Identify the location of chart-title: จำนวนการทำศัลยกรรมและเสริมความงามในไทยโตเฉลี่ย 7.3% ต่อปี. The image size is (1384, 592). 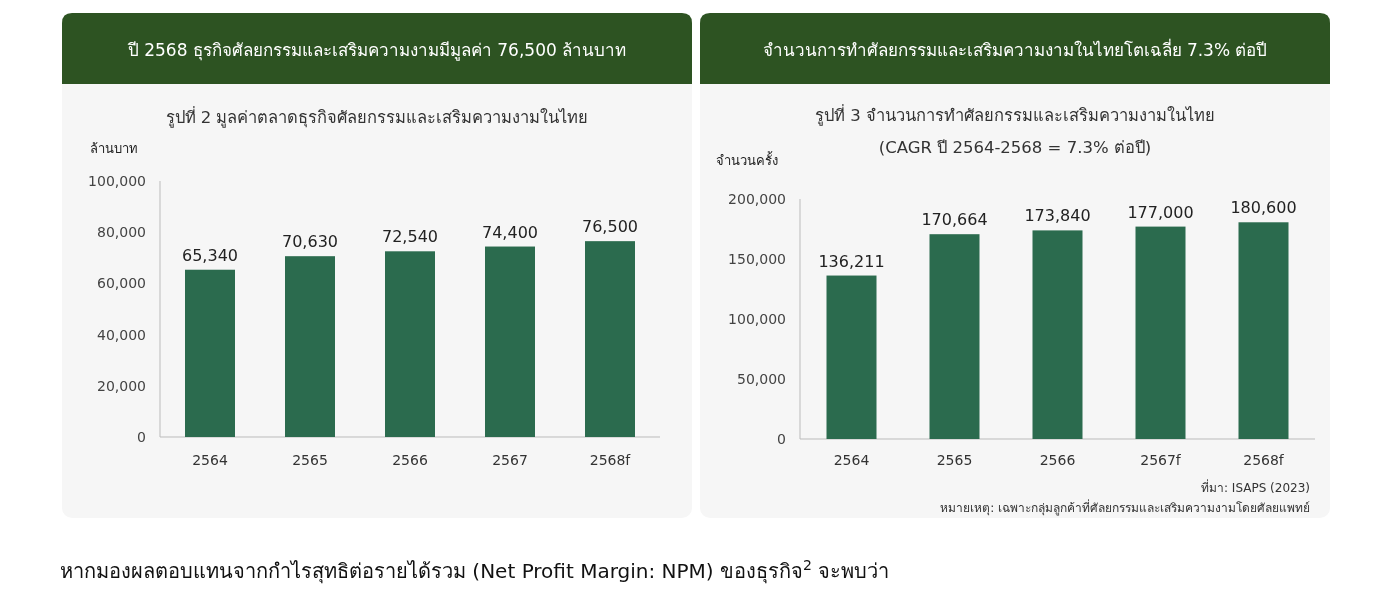
(1015, 49).